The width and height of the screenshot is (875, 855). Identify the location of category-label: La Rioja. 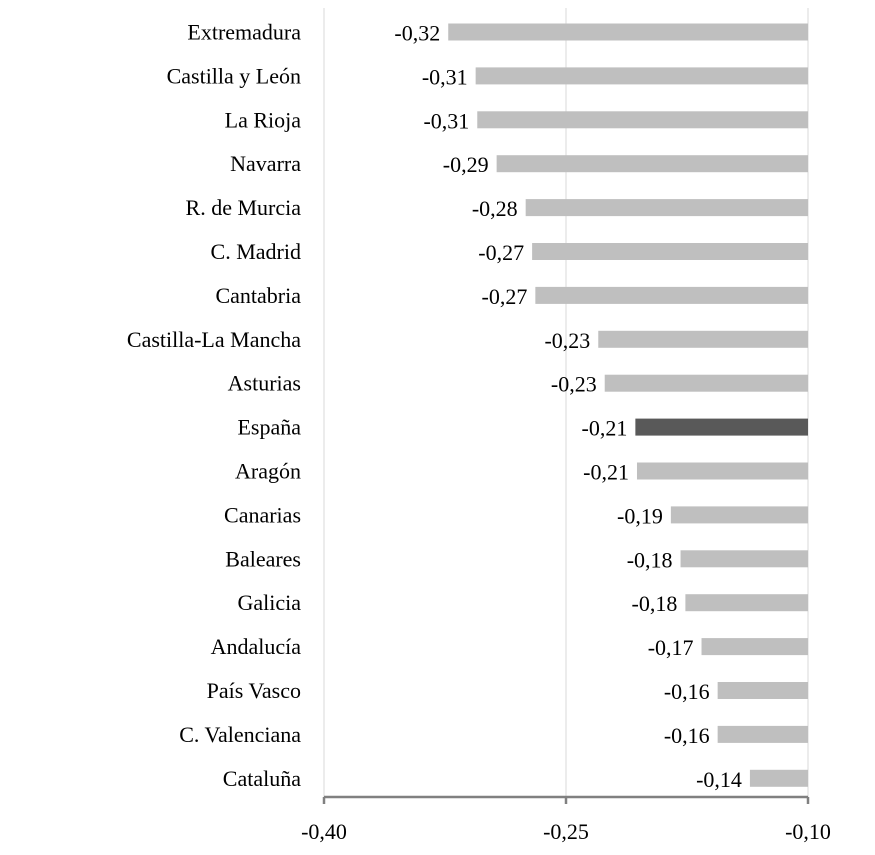
(263, 119).